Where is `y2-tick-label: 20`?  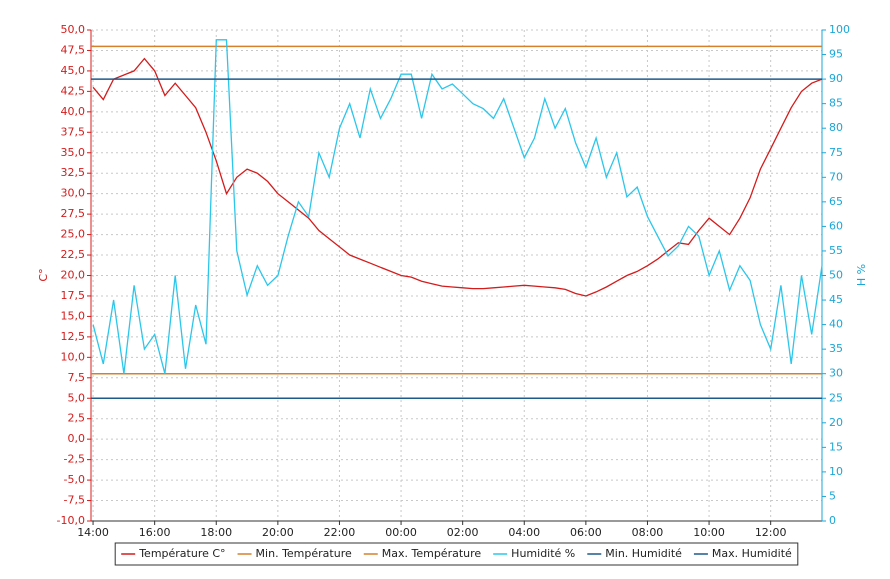
y2-tick-label: 20 is located at coordinates (836, 422).